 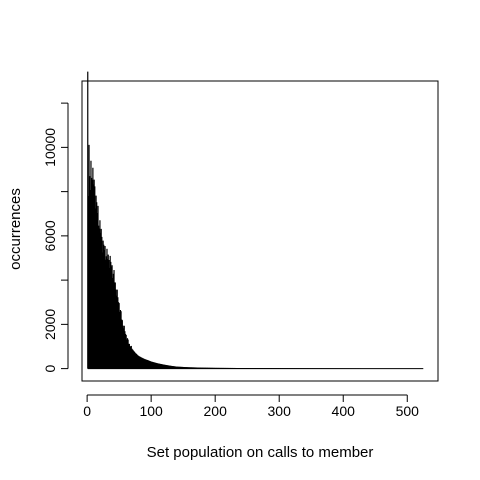 What do you see at coordinates (216, 411) in the screenshot?
I see `x-tick-label: 200` at bounding box center [216, 411].